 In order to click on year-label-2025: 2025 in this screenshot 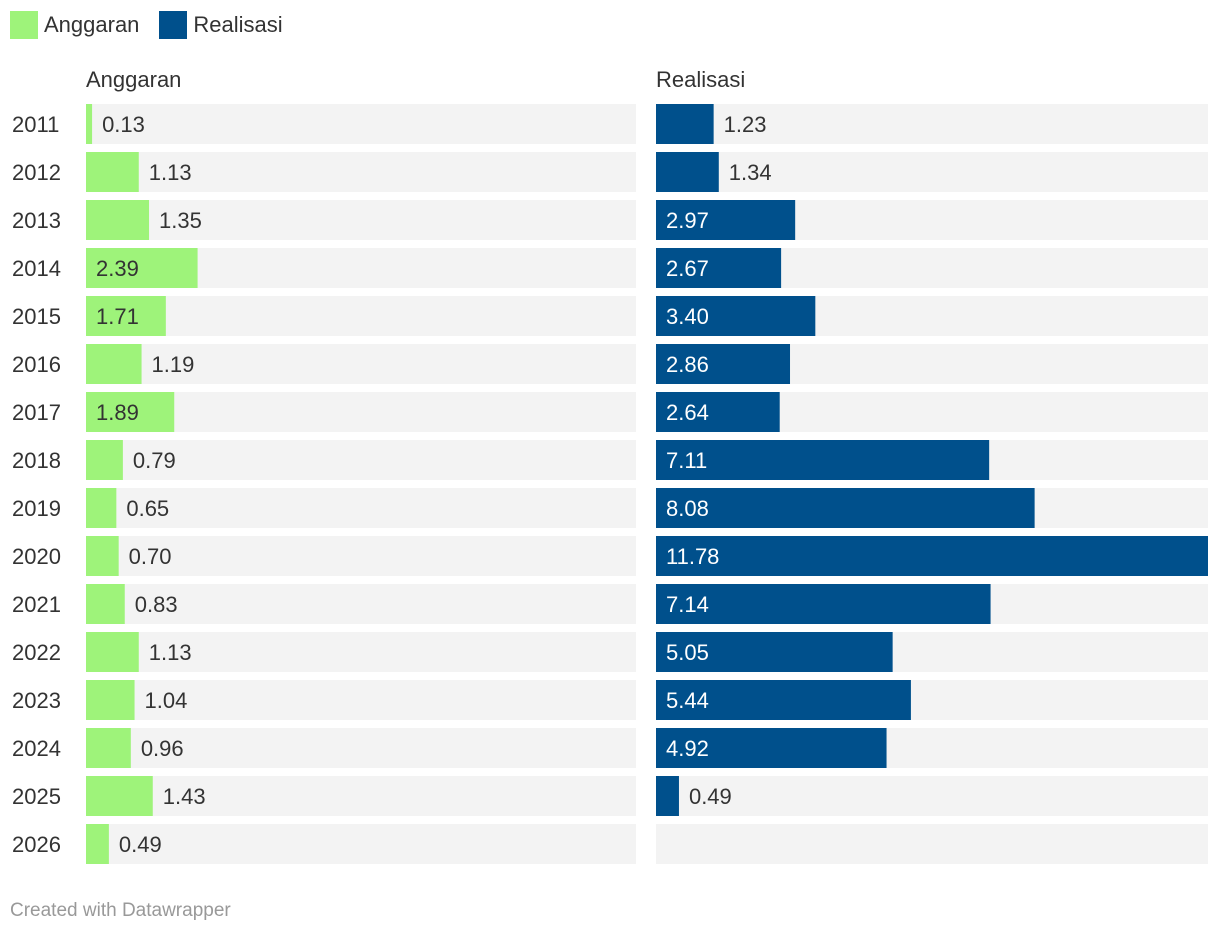, I will do `click(36, 796)`.